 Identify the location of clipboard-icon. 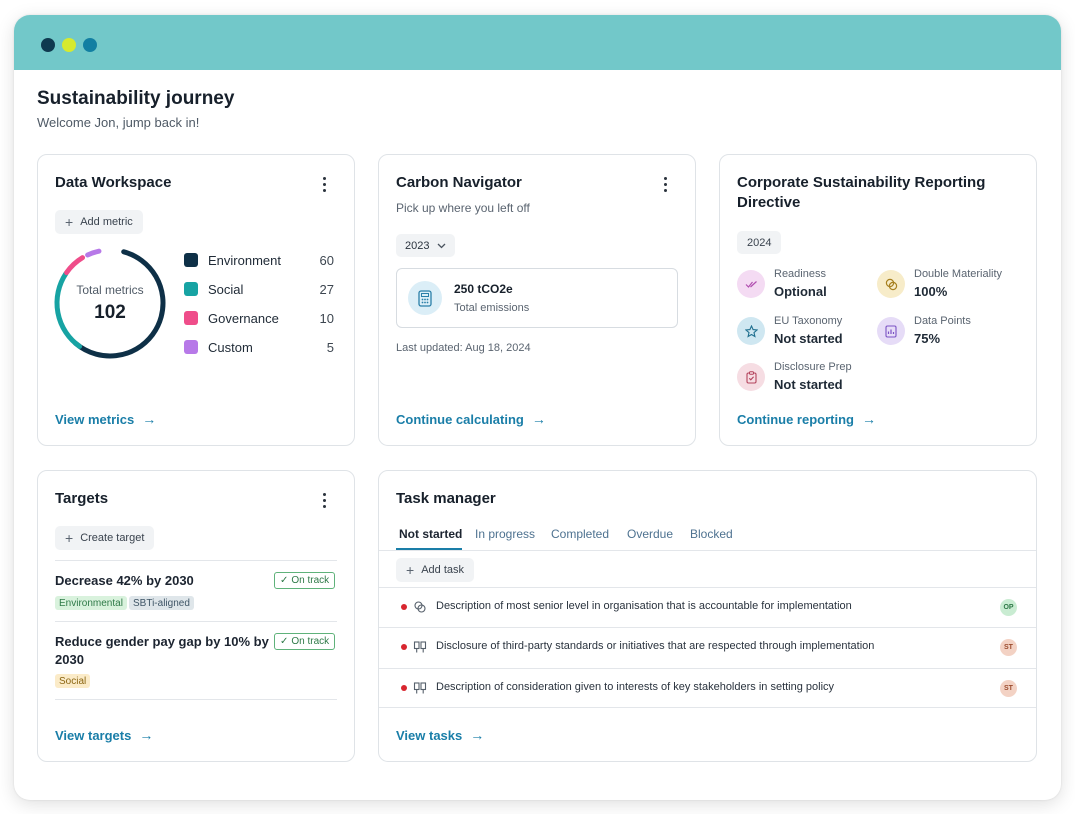
(751, 377).